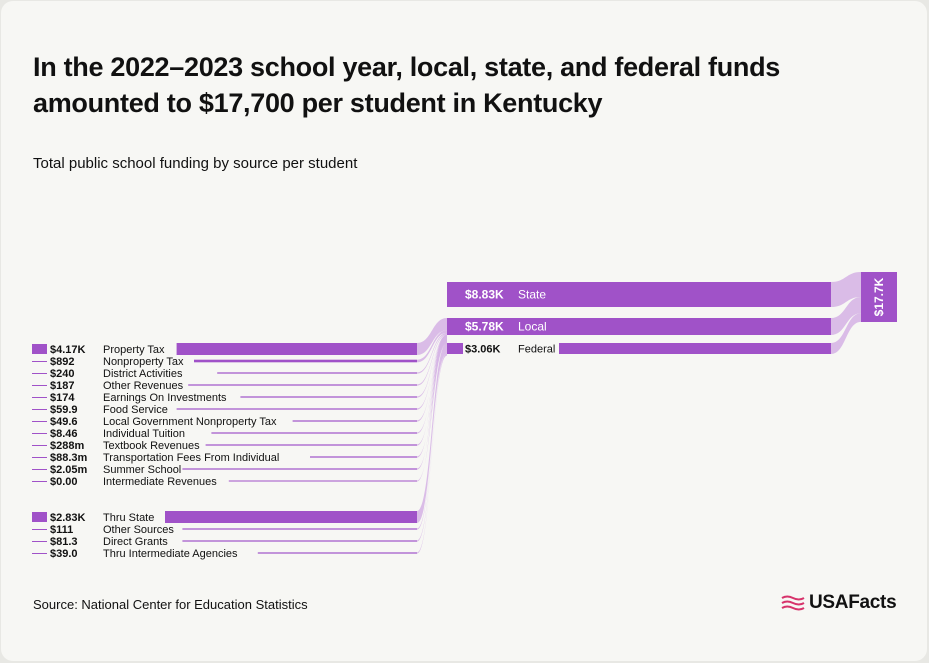  I want to click on item-value-local-government-nonproperty-tax: $49.6, so click(64, 422).